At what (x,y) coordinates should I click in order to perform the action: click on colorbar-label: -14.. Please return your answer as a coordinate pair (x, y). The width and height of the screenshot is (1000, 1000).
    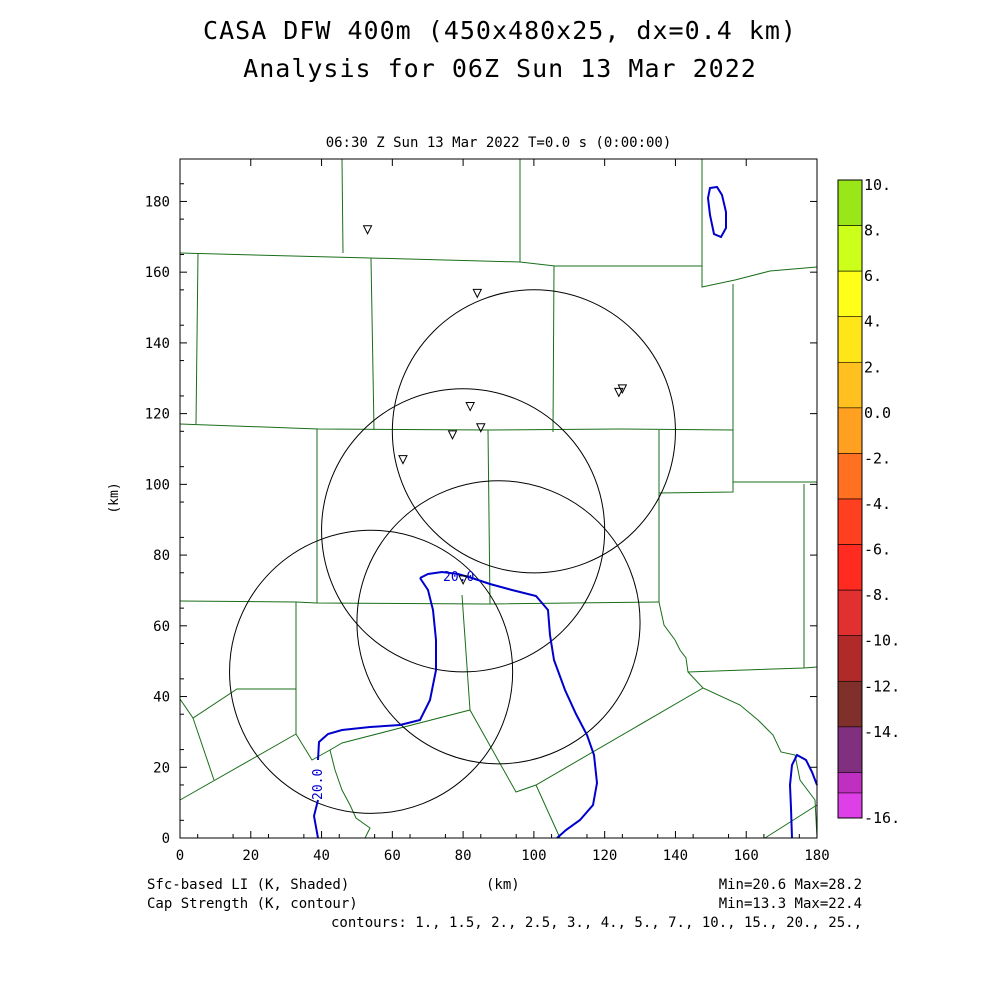
    Looking at the image, I should click on (882, 732).